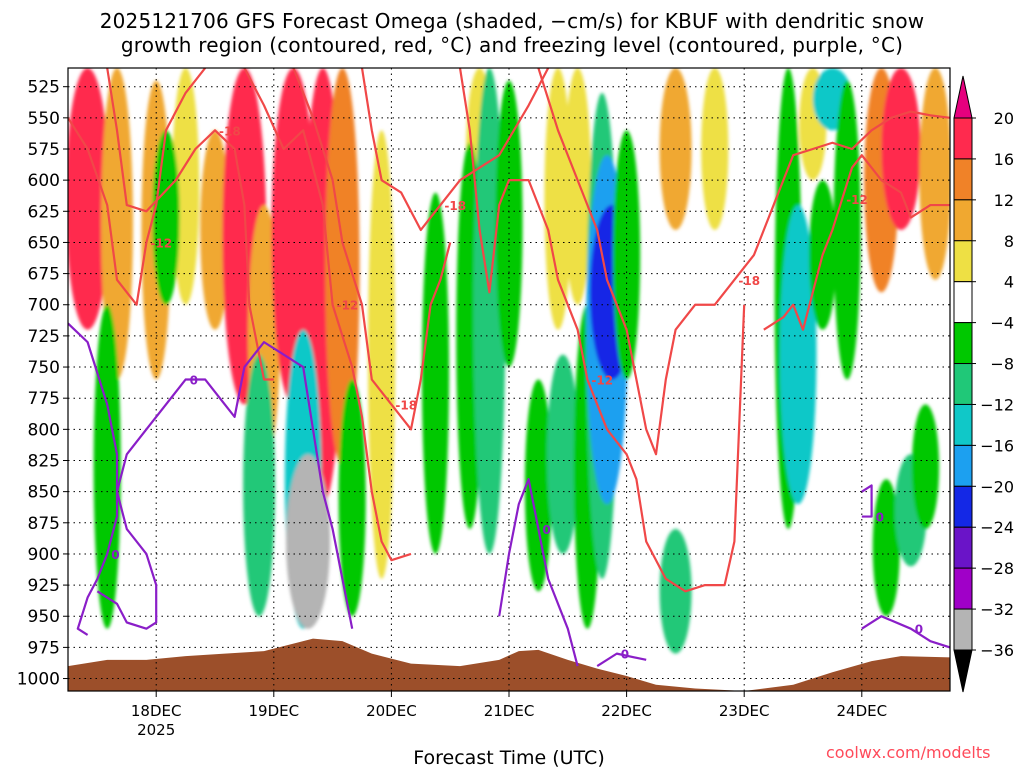 This screenshot has height=768, width=1024. Describe the element at coordinates (1002, 364) in the screenshot. I see `colorbar-tick-label: −8` at that location.